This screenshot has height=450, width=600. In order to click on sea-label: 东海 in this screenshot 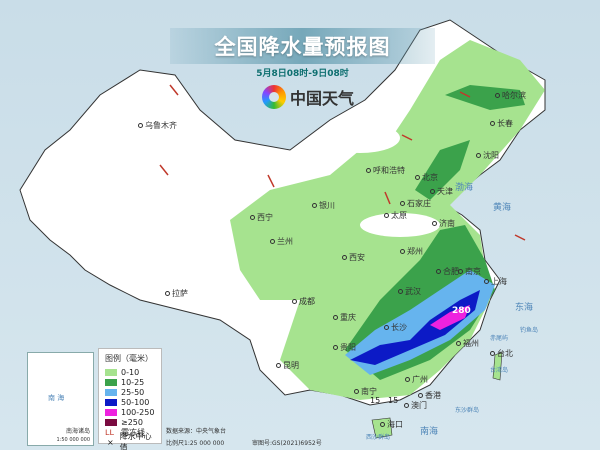, I will do `click(524, 308)`.